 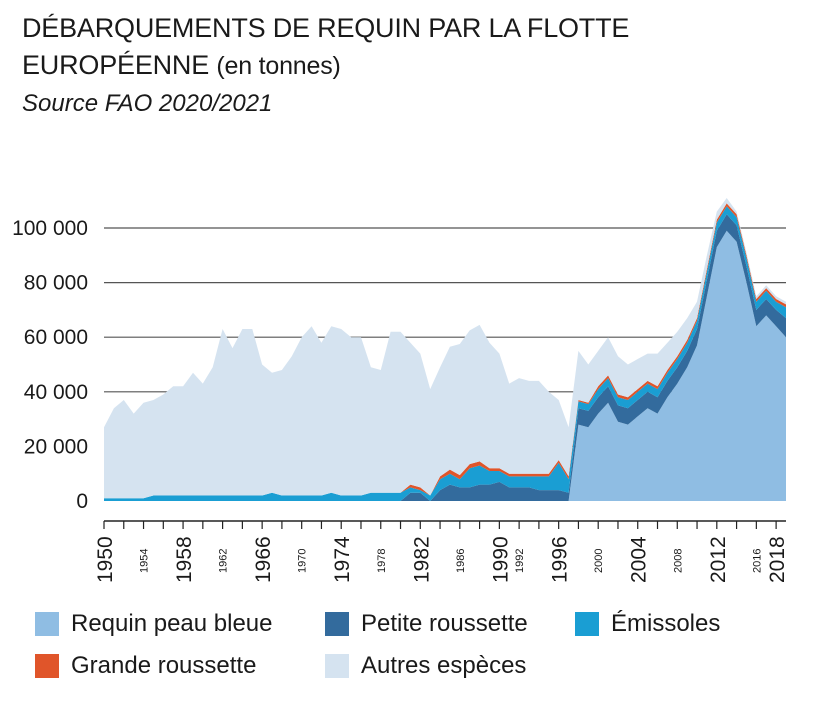 What do you see at coordinates (56, 283) in the screenshot?
I see `y-tick-label: 80 000` at bounding box center [56, 283].